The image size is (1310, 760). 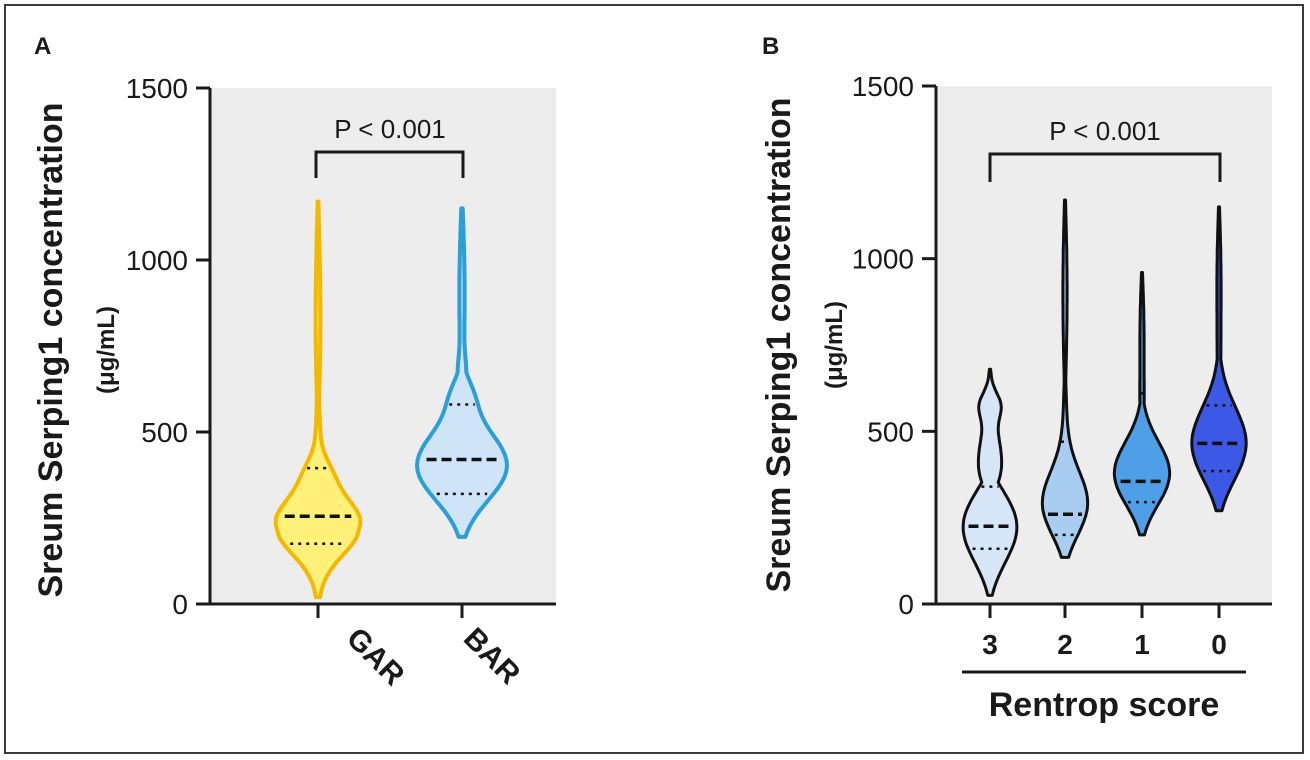 What do you see at coordinates (375, 657) in the screenshot?
I see `panel-a-category-label-gar: GAR` at bounding box center [375, 657].